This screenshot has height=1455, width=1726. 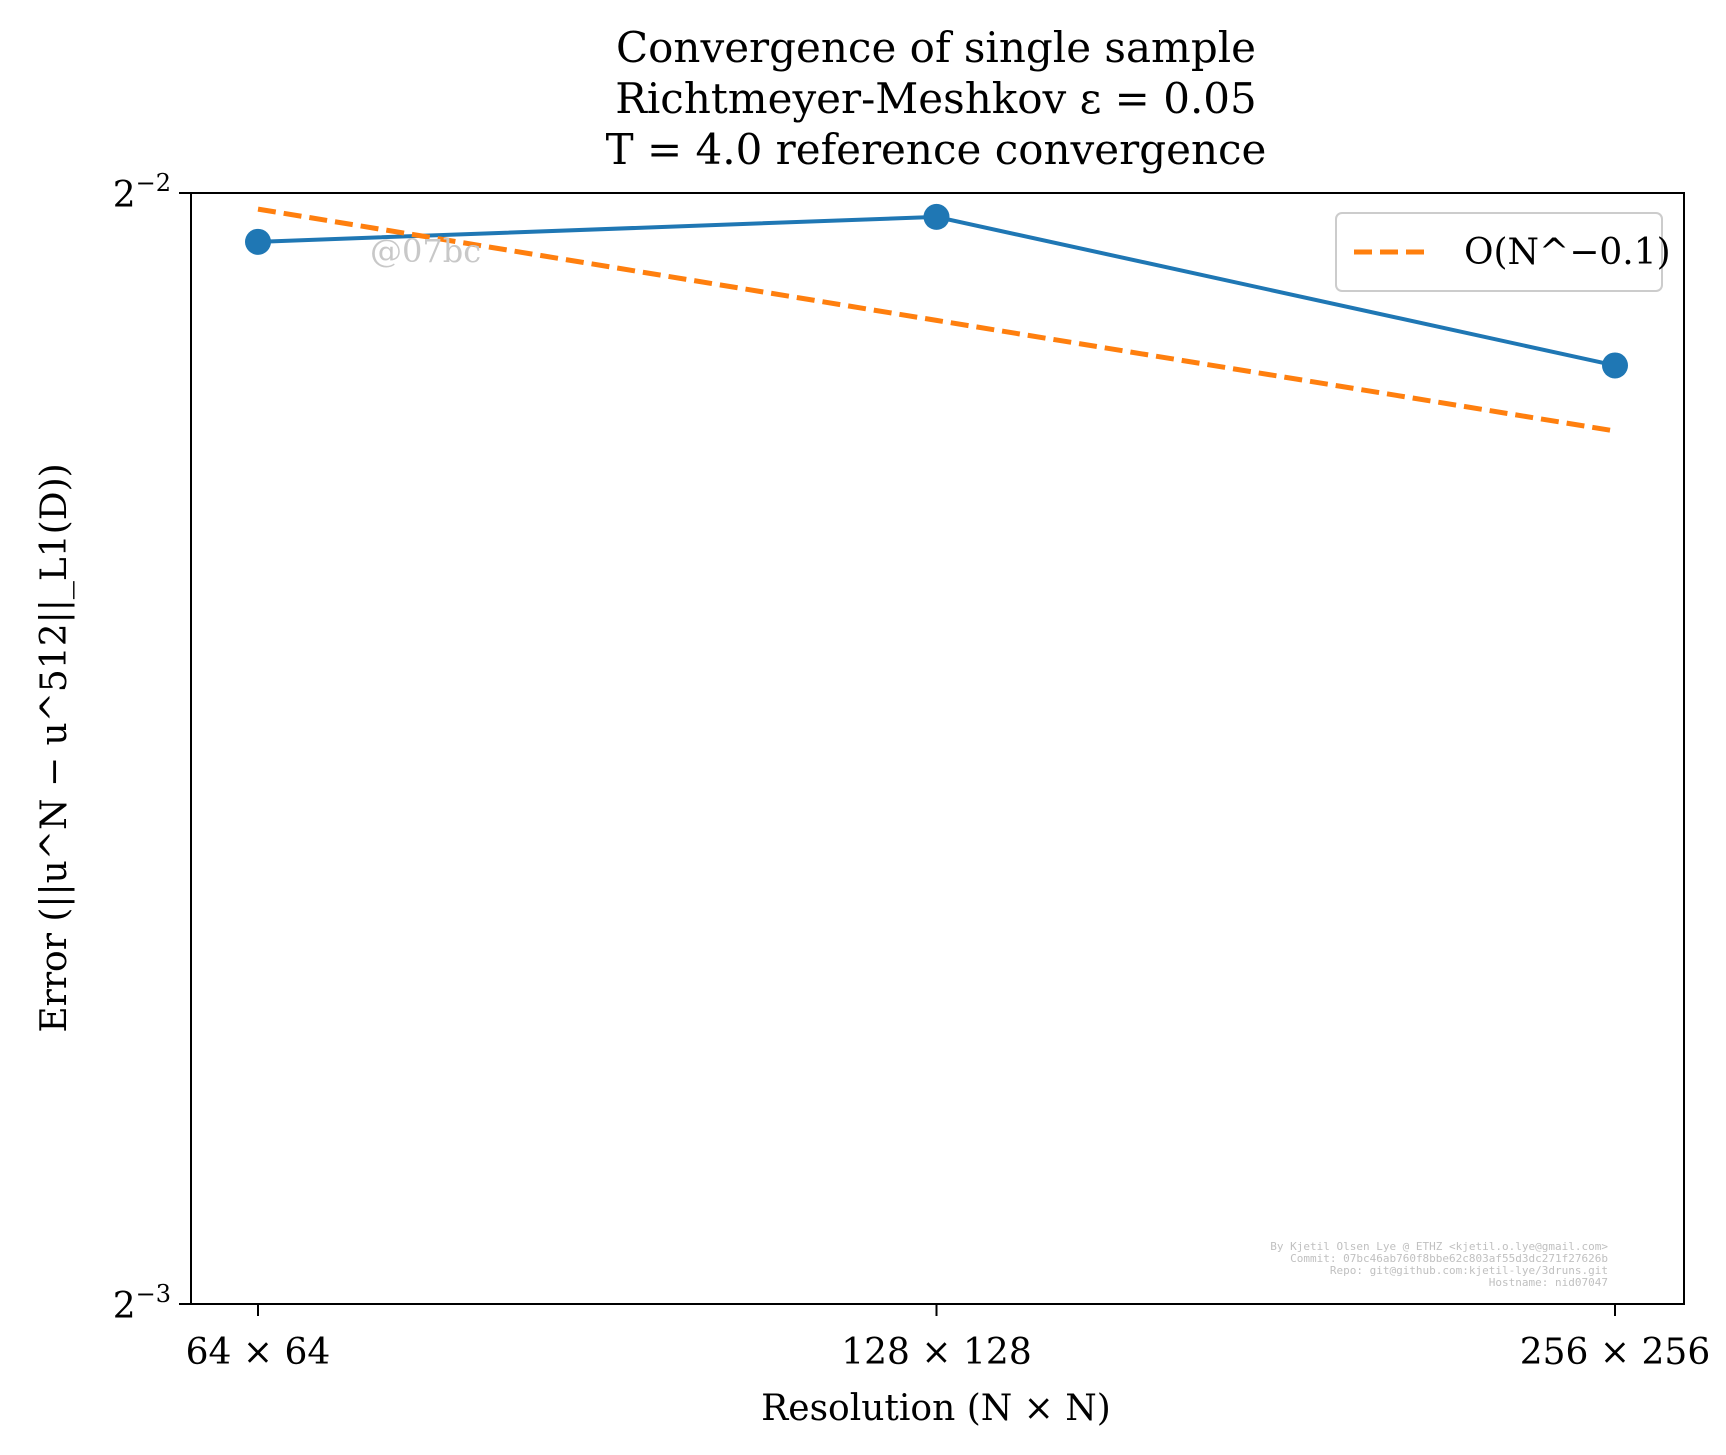 I want to click on y-axis-ticks: 2−2 2−3, so click(x=152, y=748).